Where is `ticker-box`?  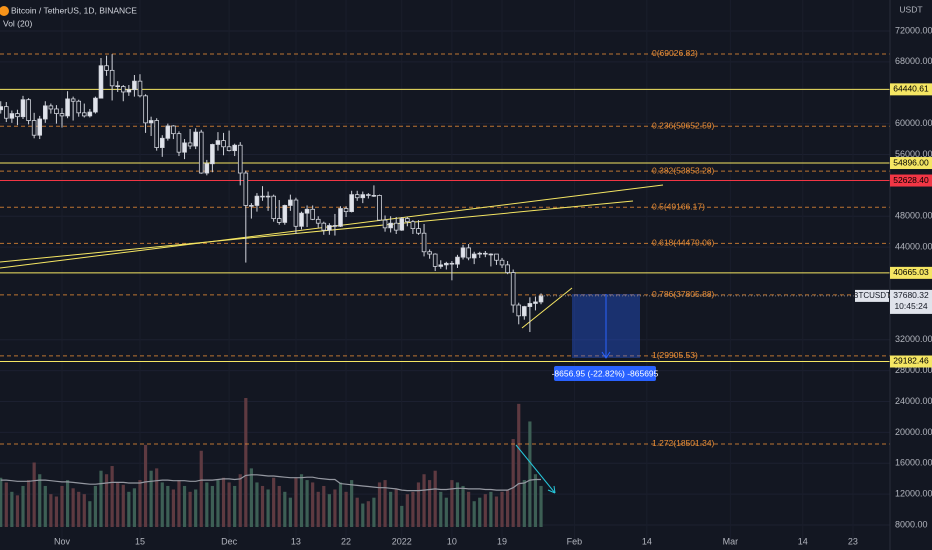 ticker-box is located at coordinates (872, 295).